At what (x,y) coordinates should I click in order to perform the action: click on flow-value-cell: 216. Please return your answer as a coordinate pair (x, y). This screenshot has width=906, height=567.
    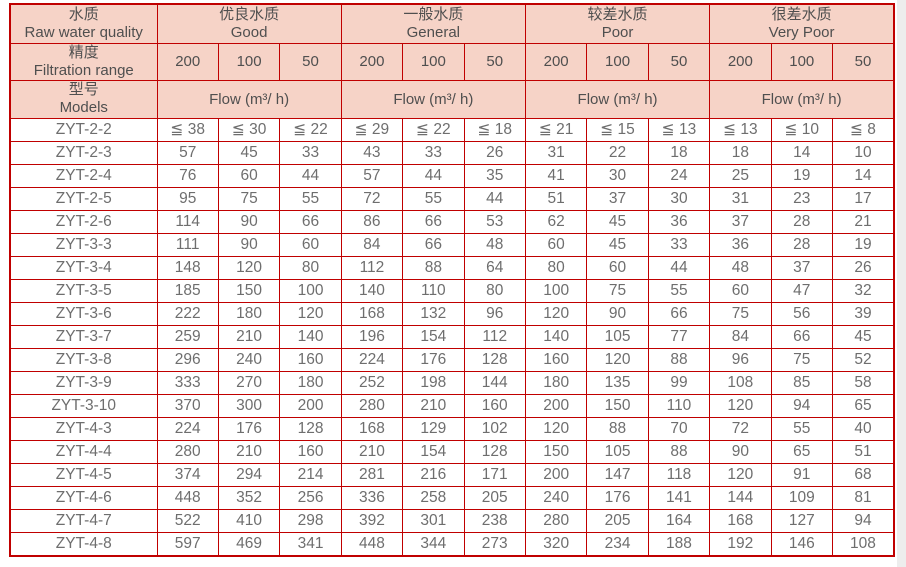
    Looking at the image, I should click on (433, 474).